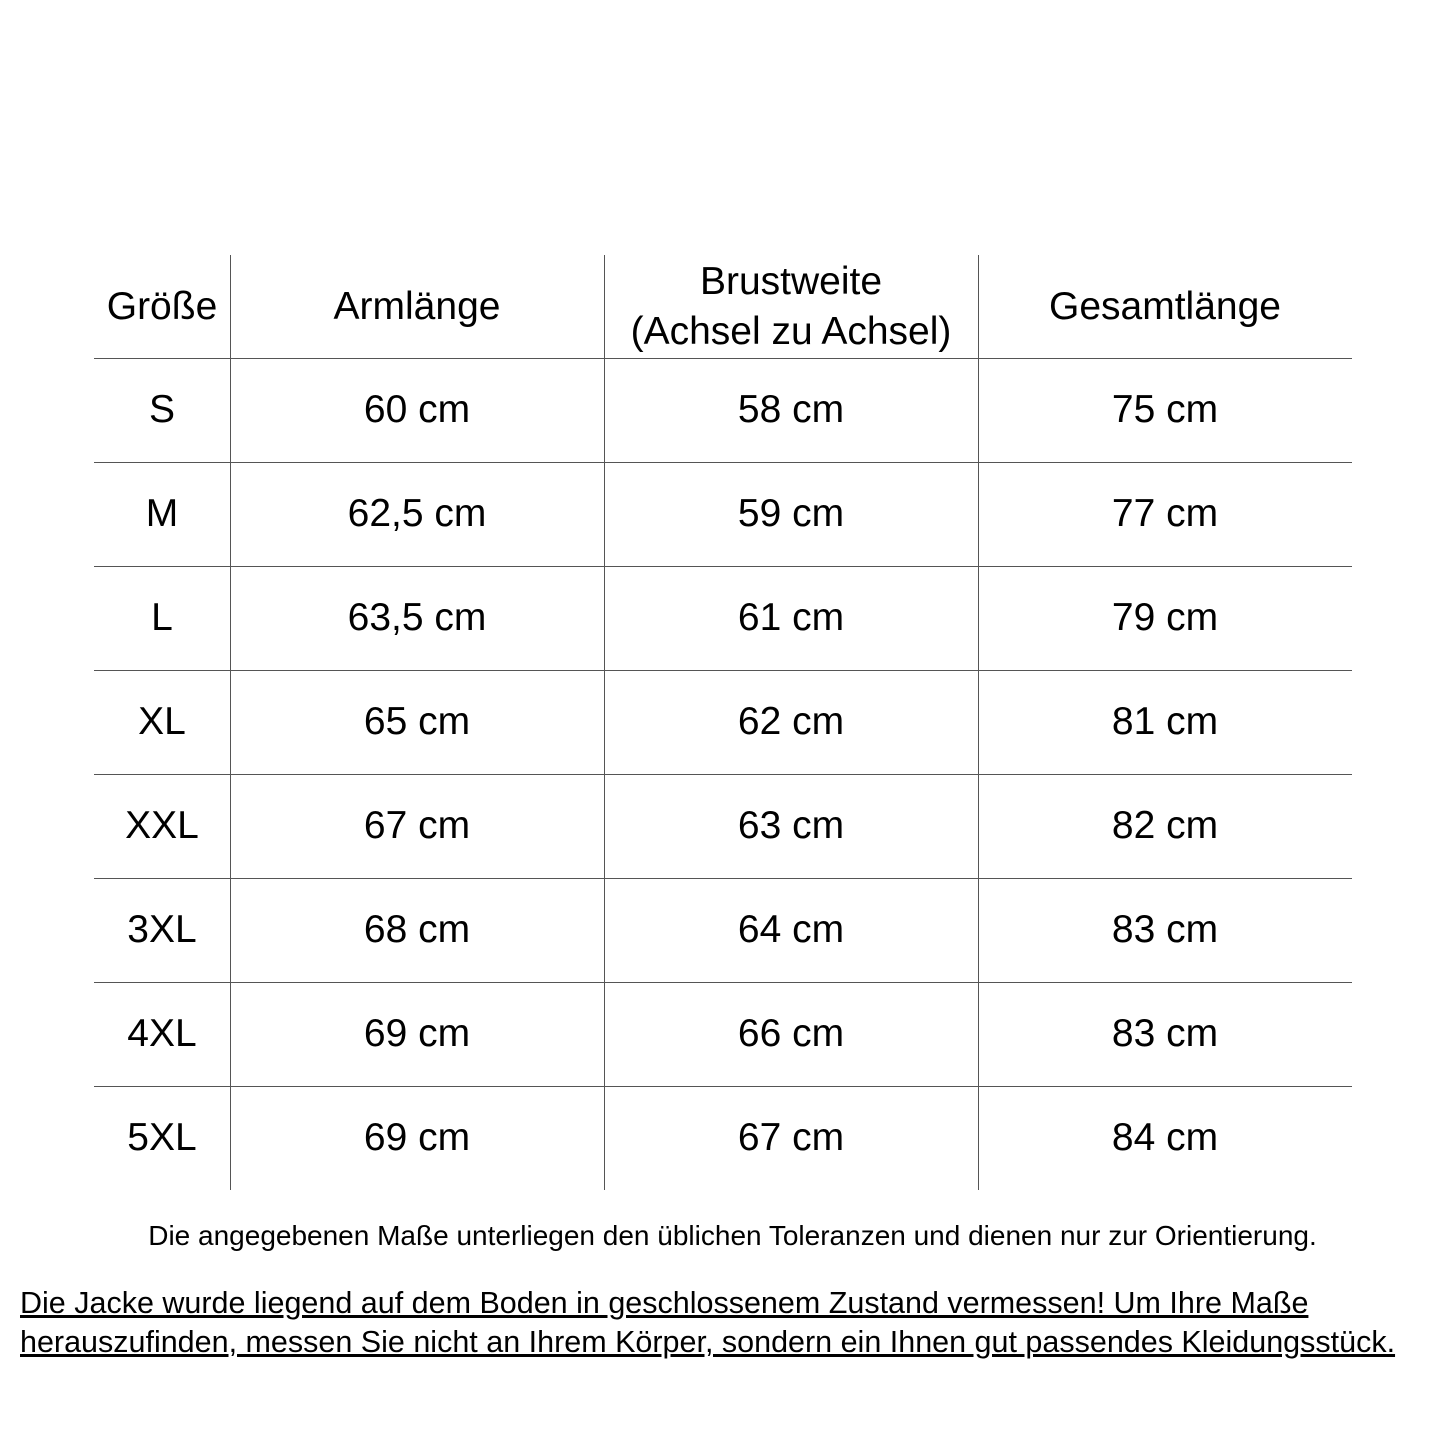 This screenshot has width=1445, height=1445. Describe the element at coordinates (162, 1137) in the screenshot. I see `size-cell: 5XL` at that location.